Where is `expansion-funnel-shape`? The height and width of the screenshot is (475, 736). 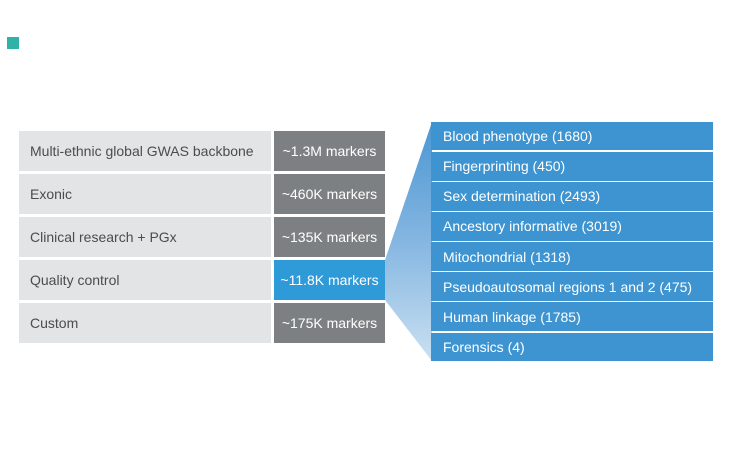
expansion-funnel-shape is located at coordinates (408, 241).